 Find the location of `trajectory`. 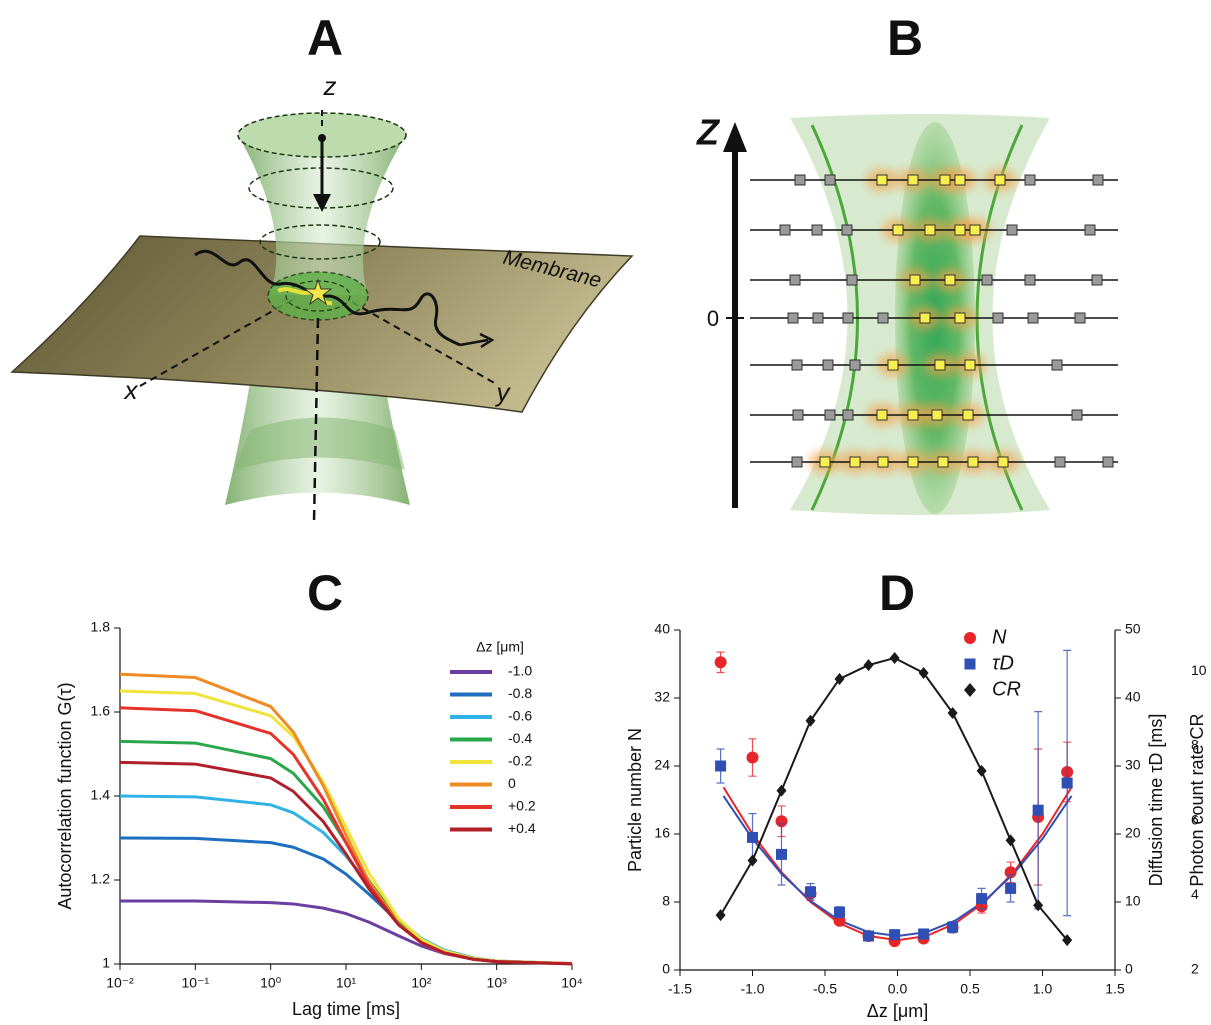

trajectory is located at coordinates (327, 298).